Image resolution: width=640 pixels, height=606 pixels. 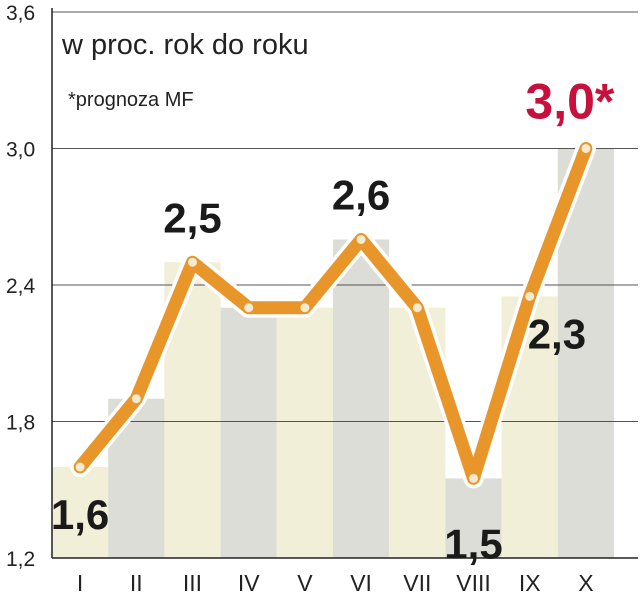 What do you see at coordinates (586, 148) in the screenshot?
I see `data-point-X` at bounding box center [586, 148].